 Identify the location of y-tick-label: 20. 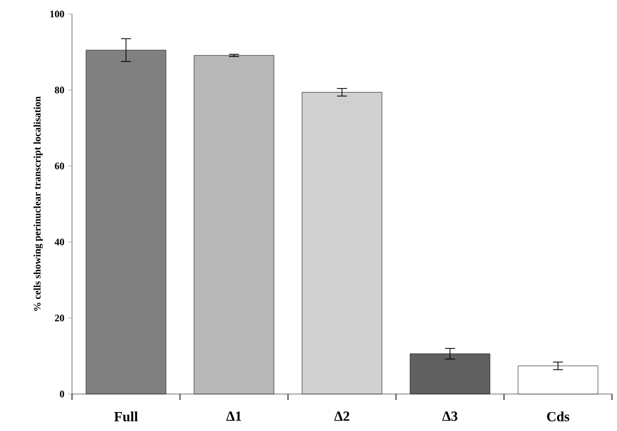
(59, 318).